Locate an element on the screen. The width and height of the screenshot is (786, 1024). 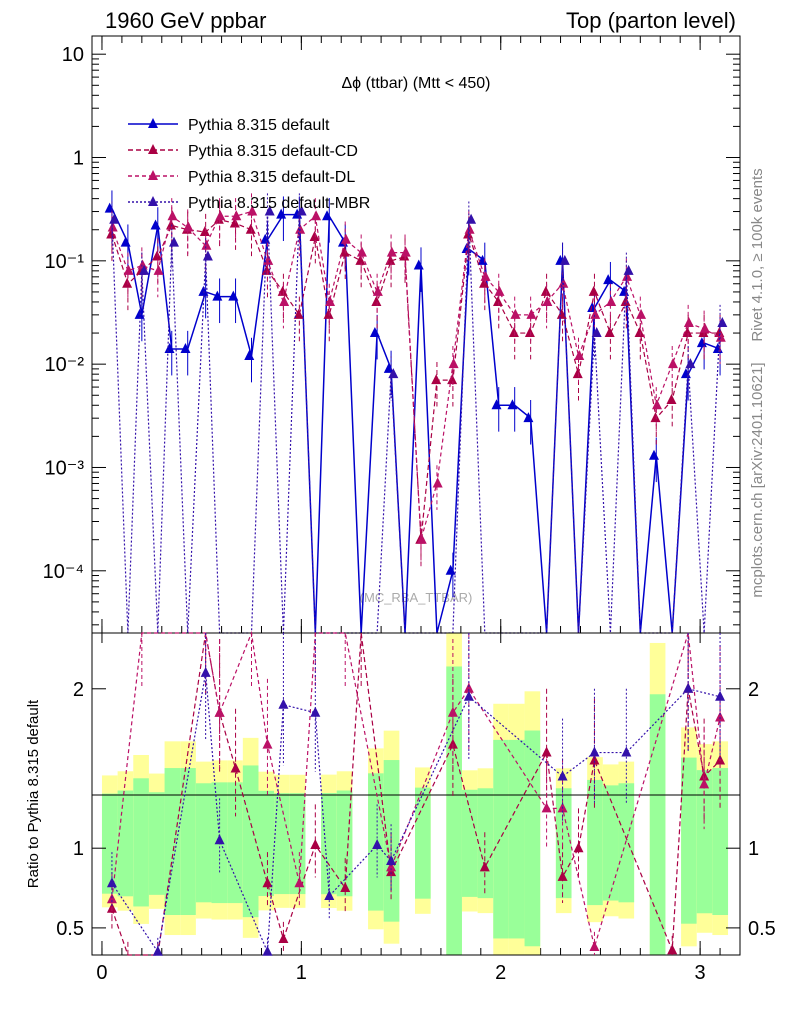
x-tick-label: 3 is located at coordinates (700, 973).